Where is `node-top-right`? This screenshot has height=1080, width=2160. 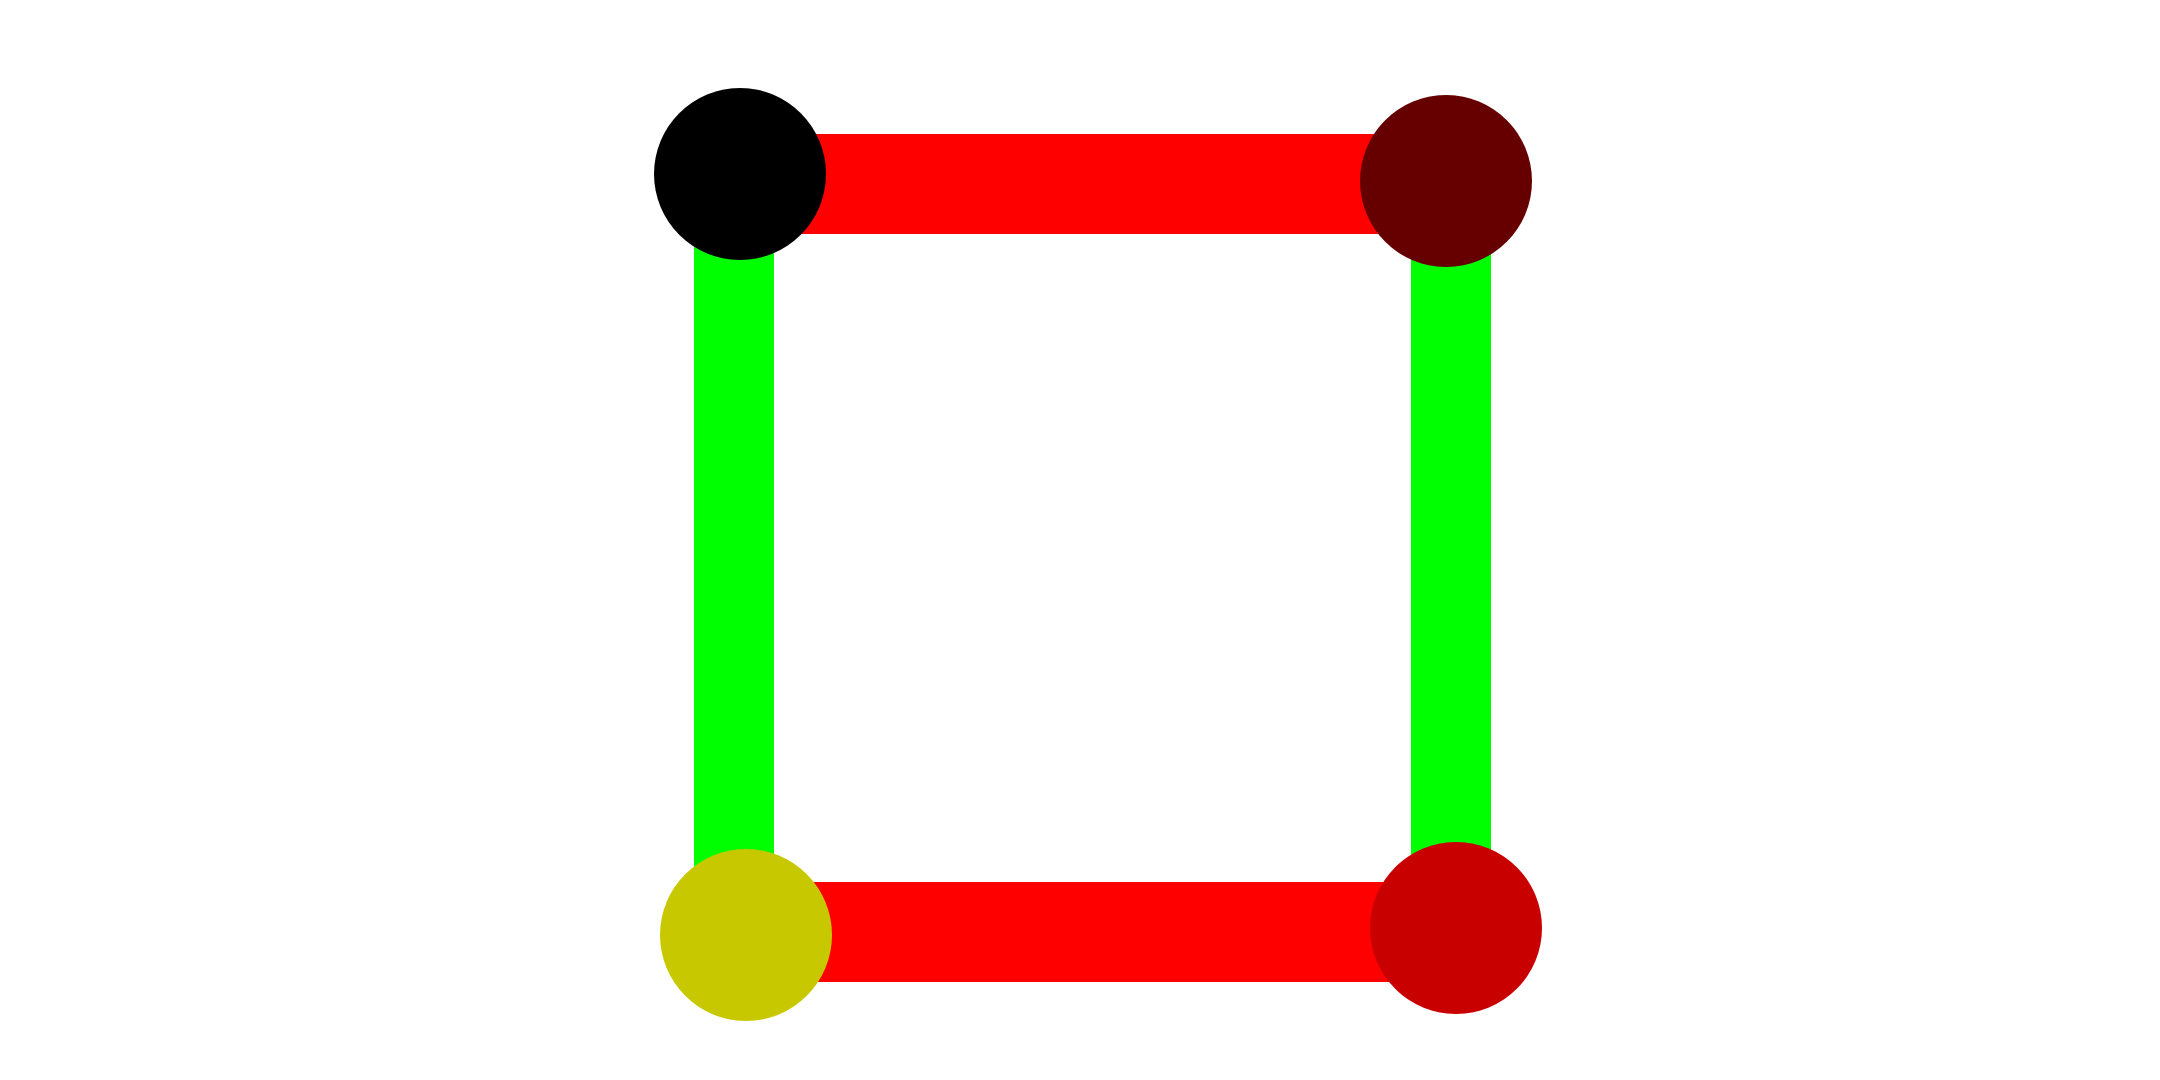
node-top-right is located at coordinates (1446, 181).